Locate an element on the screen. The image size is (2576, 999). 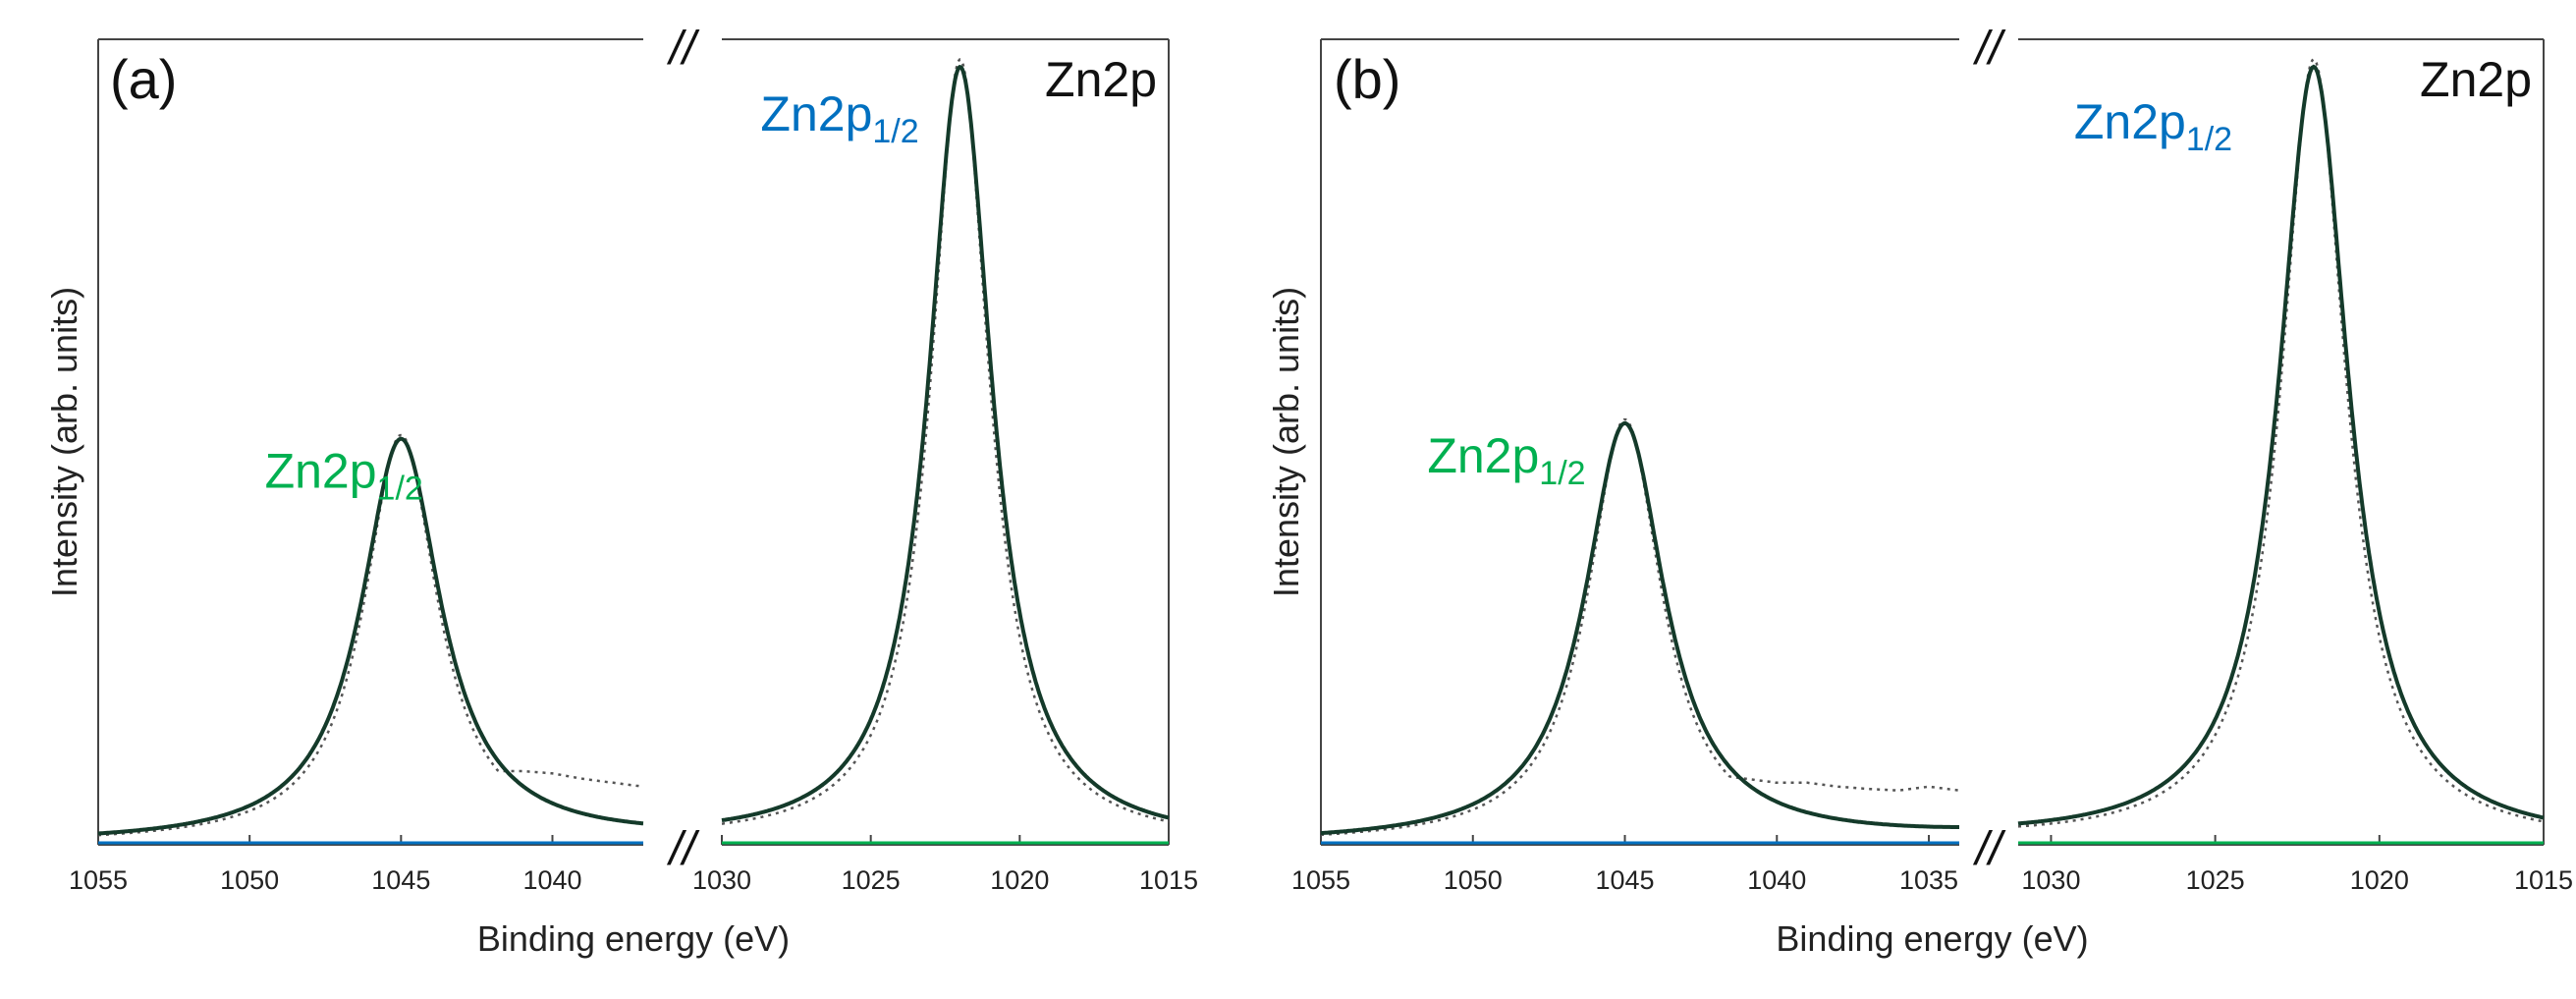
panel-label: (a) is located at coordinates (143, 79).